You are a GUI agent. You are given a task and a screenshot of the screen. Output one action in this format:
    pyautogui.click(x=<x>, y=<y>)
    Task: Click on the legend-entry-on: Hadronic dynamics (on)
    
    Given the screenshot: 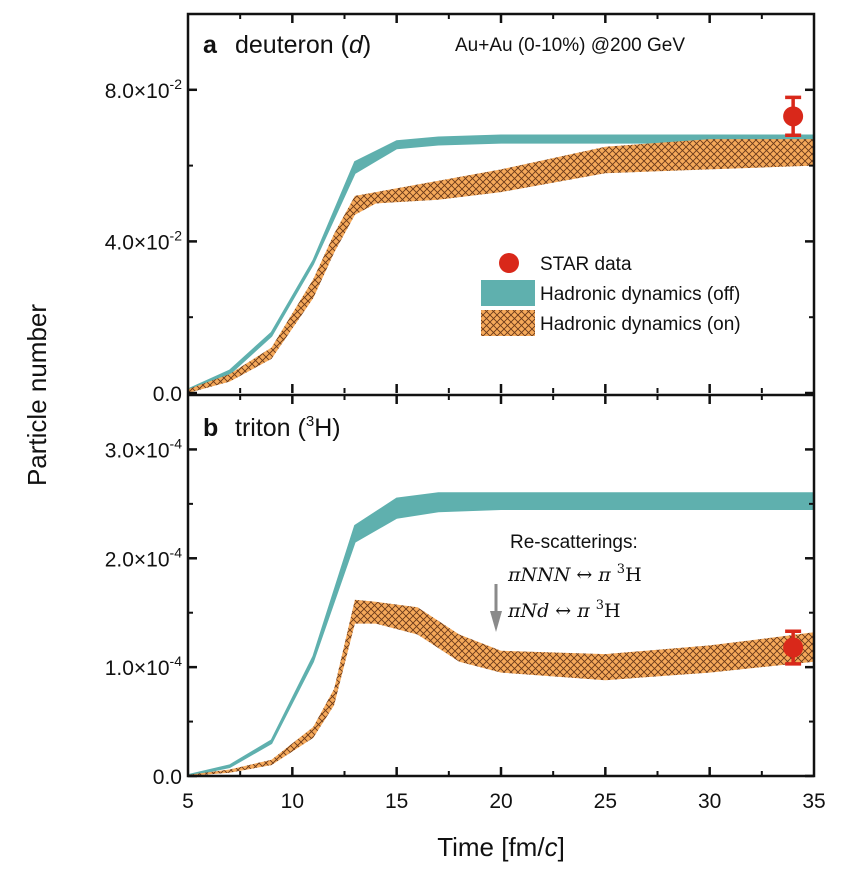 What is the action you would take?
    pyautogui.click(x=611, y=323)
    